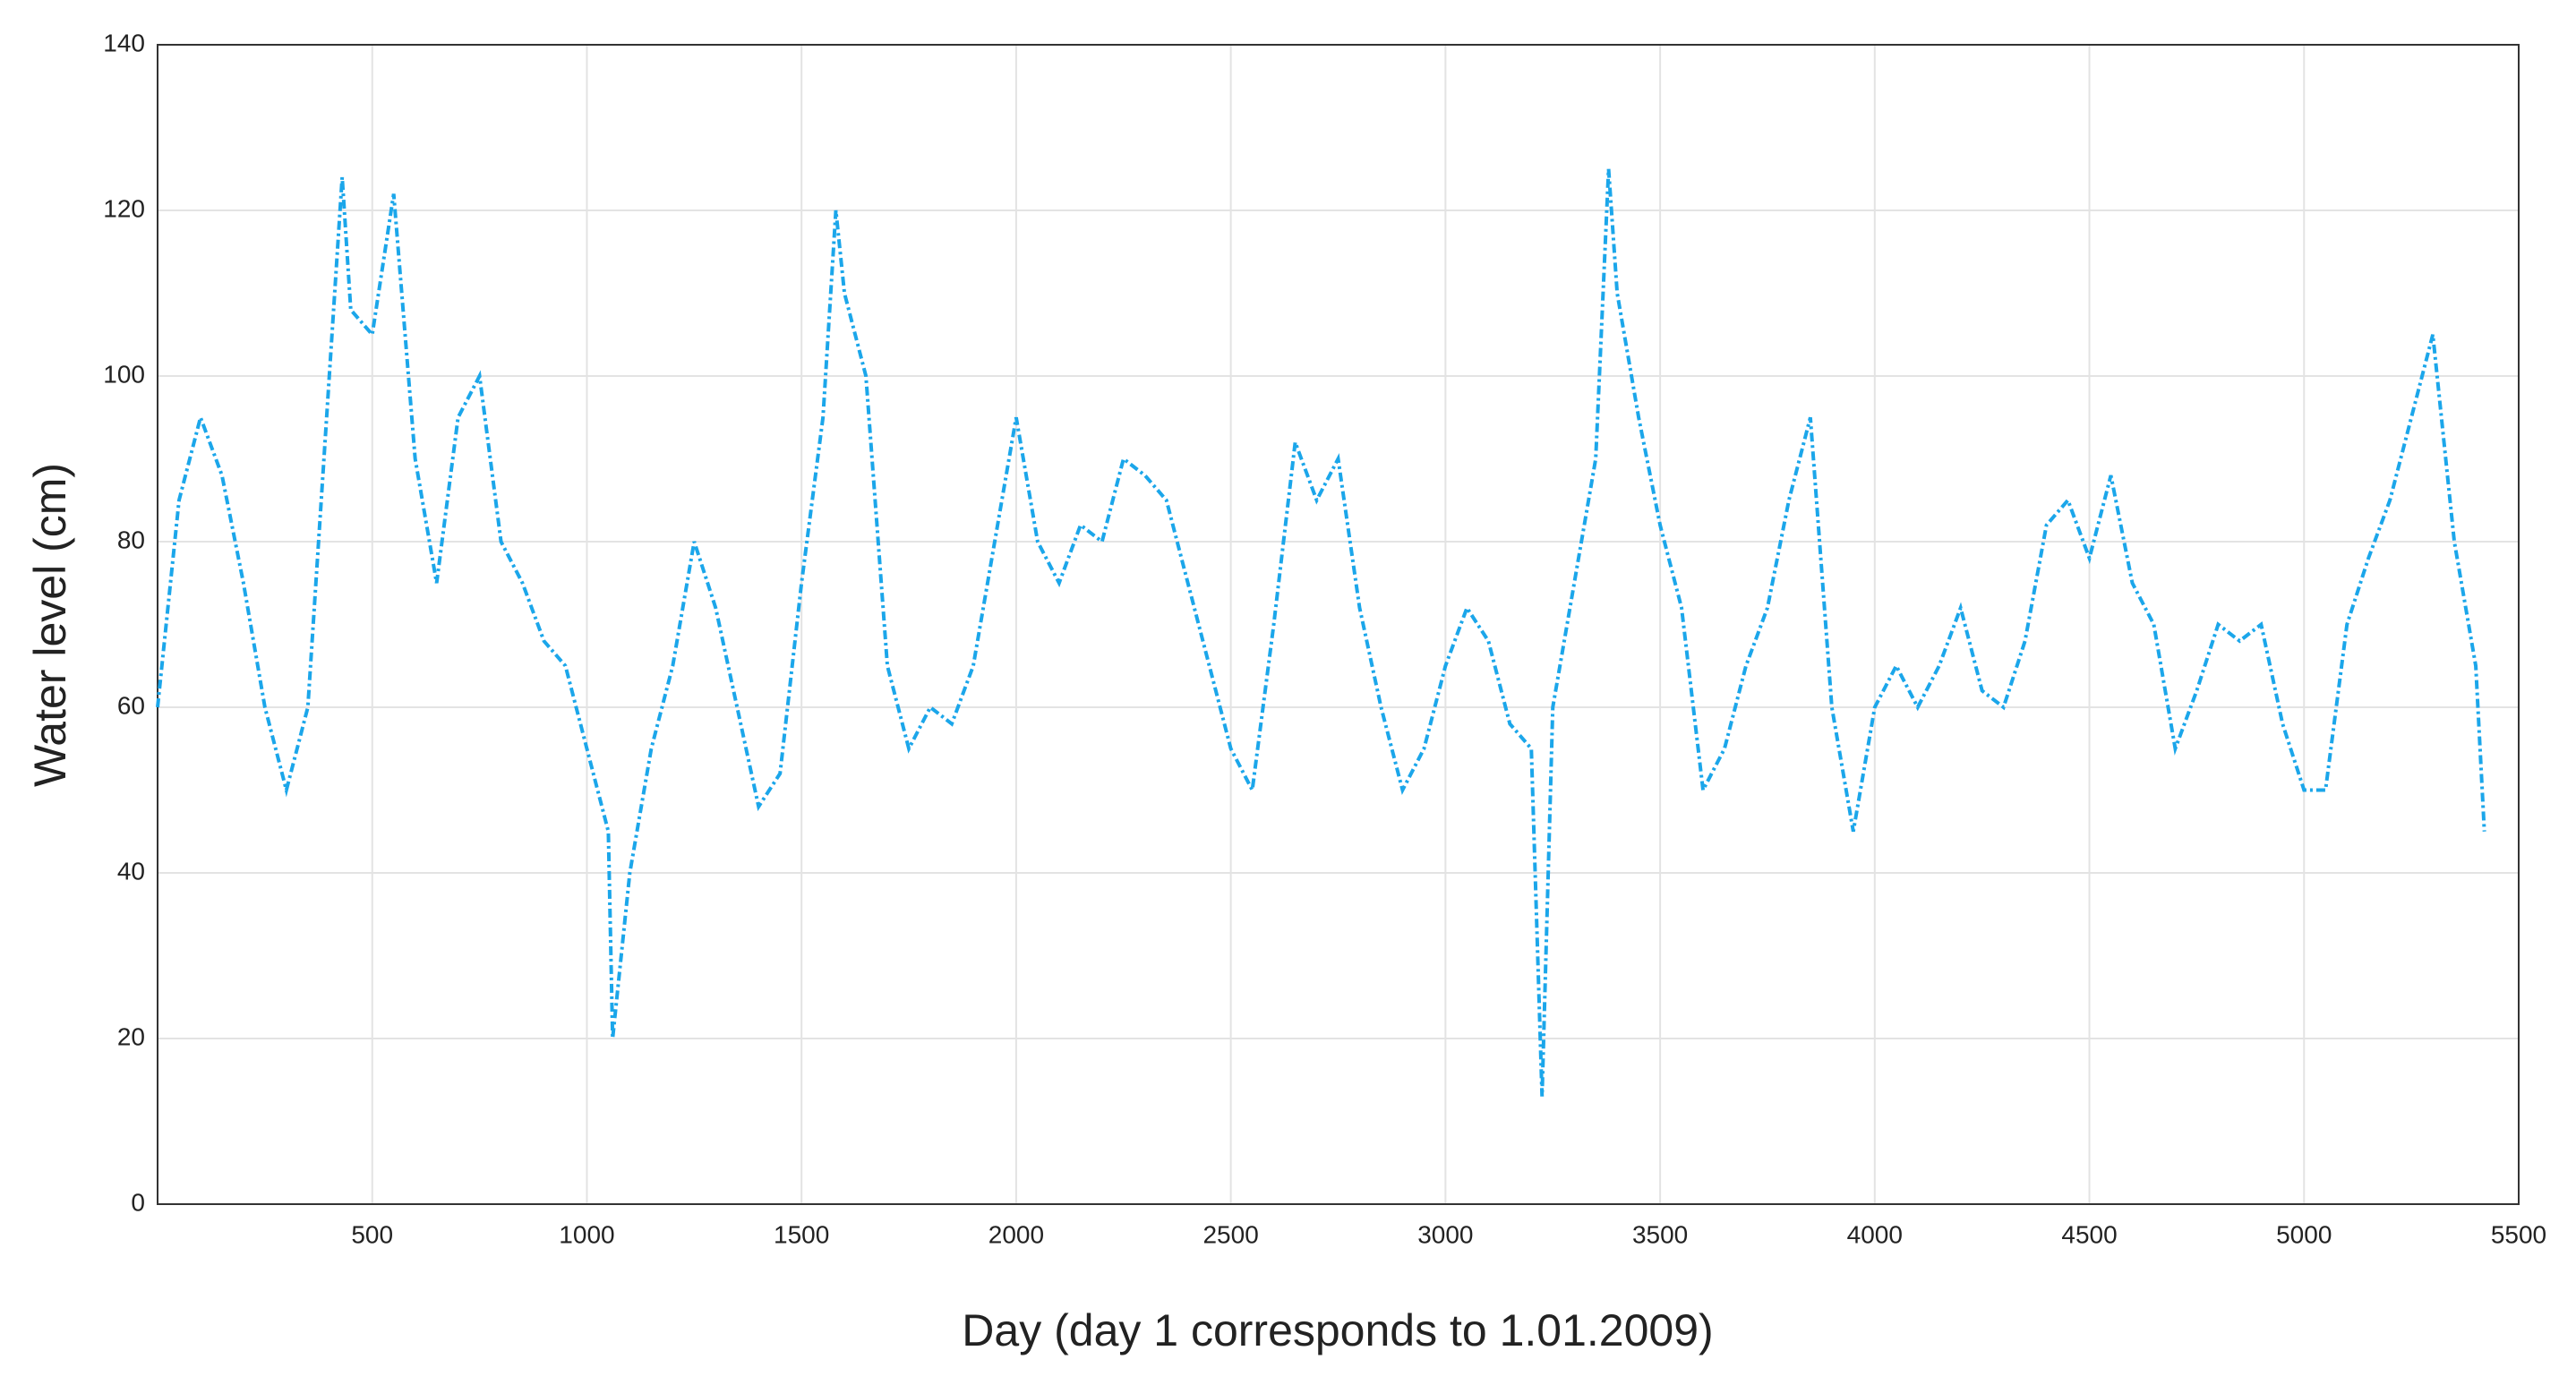  What do you see at coordinates (131, 539) in the screenshot?
I see `y-tick-label: 80` at bounding box center [131, 539].